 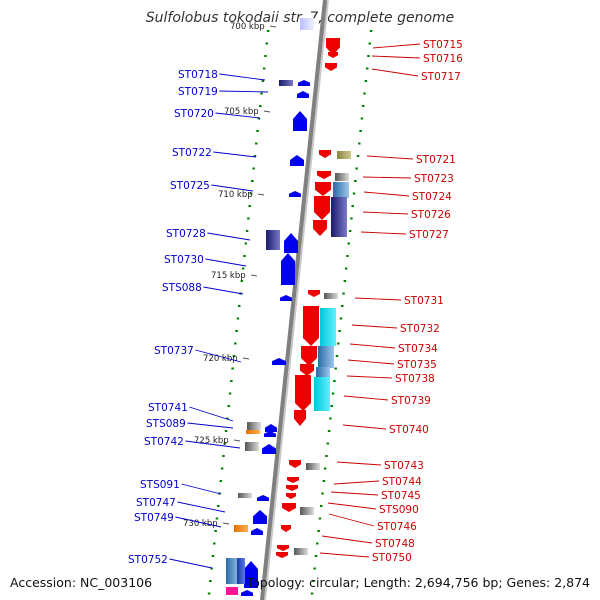 What do you see at coordinates (436, 160) in the screenshot?
I see `gene-label-st0721: ST0721` at bounding box center [436, 160].